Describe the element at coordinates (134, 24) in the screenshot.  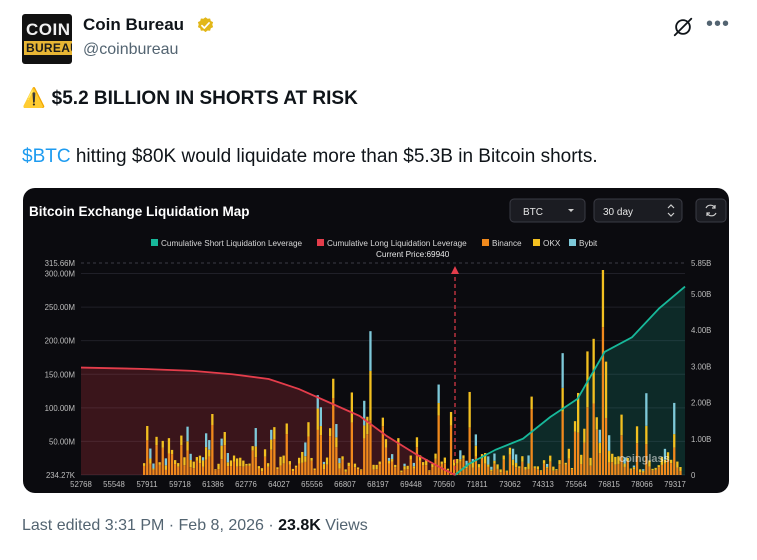
I see `display-name: Coin Bureau` at that location.